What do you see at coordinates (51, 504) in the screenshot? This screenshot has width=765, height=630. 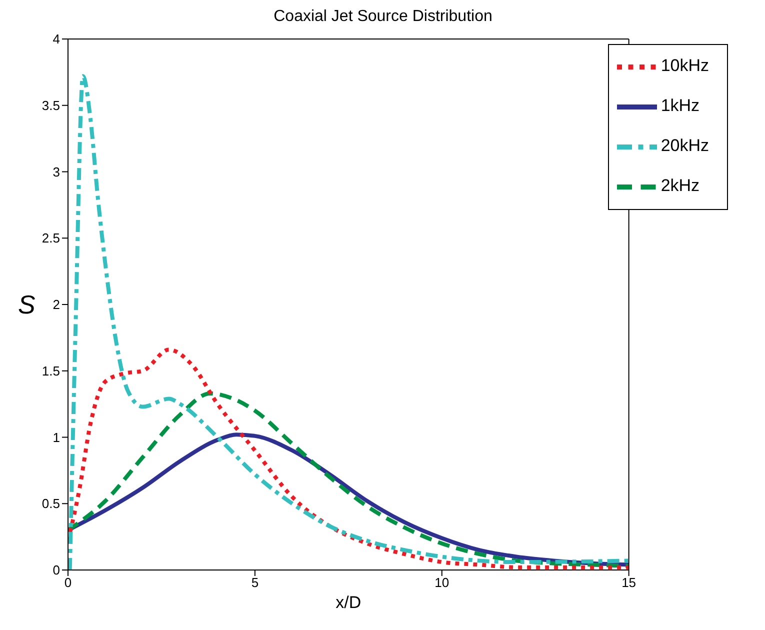 I see `y-tick-label: 0.5` at bounding box center [51, 504].